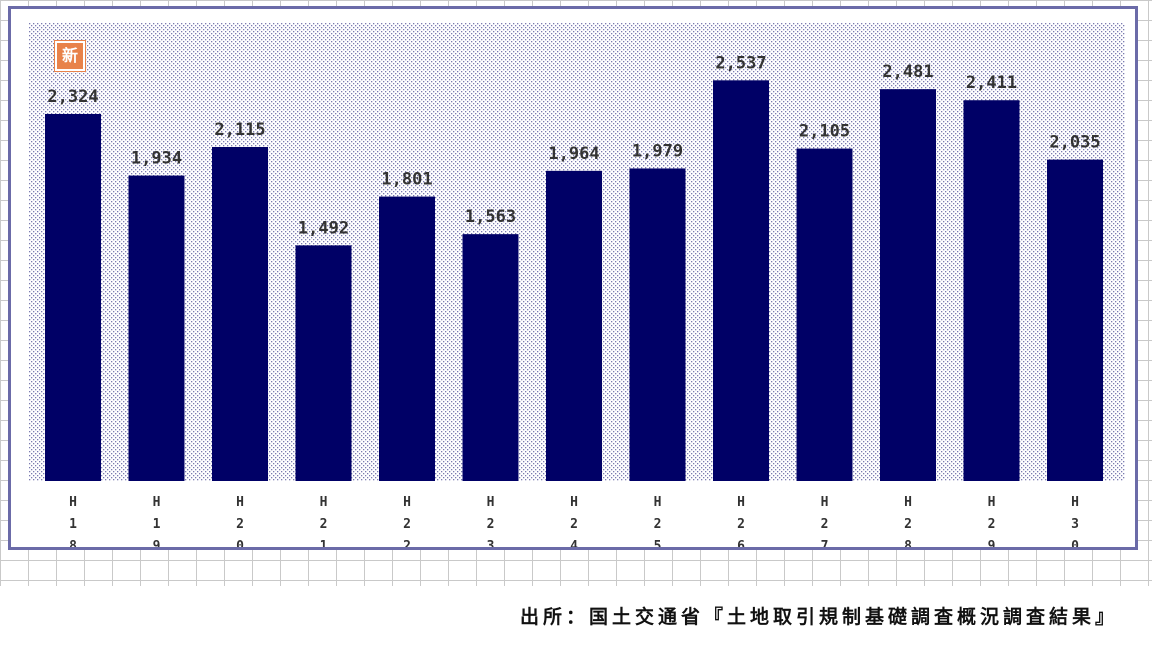 This screenshot has height=648, width=1152. Describe the element at coordinates (240, 313) in the screenshot. I see `bar-H20` at that location.